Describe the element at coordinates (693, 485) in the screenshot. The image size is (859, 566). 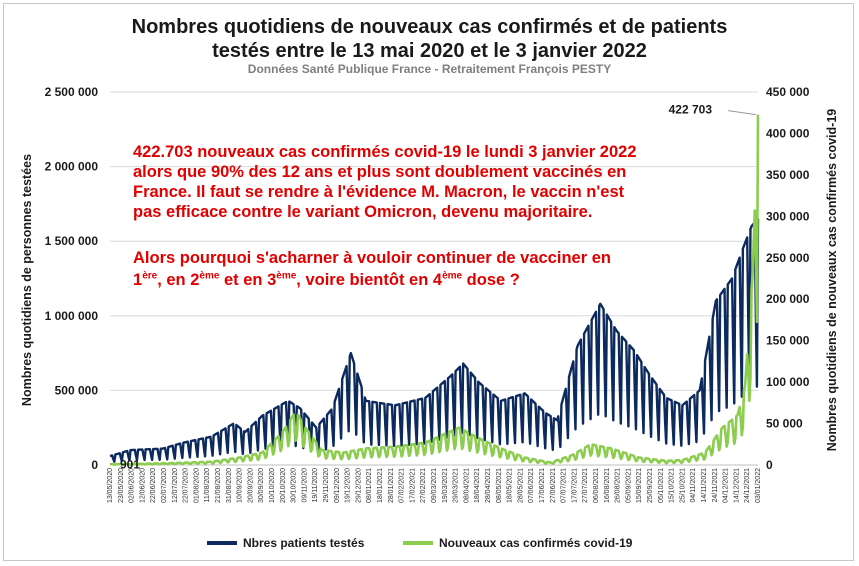
I see `x-tick-label: 04/11/2021` at that location.